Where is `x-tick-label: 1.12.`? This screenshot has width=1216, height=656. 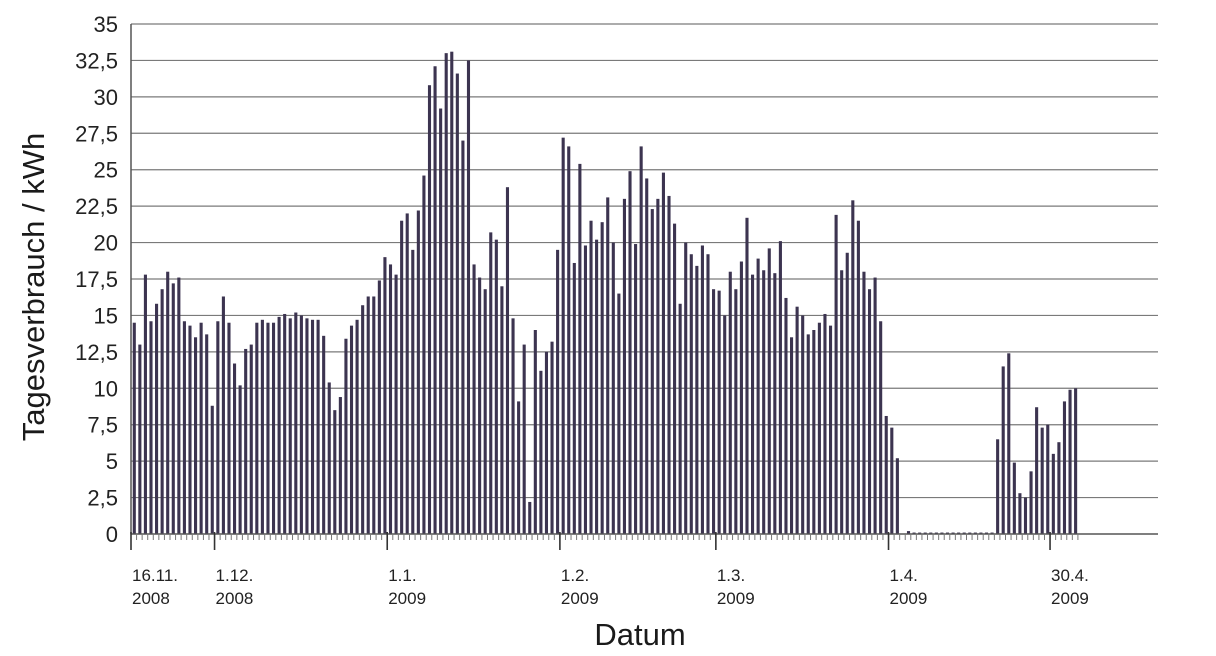
x-tick-label: 1.12. is located at coordinates (235, 575).